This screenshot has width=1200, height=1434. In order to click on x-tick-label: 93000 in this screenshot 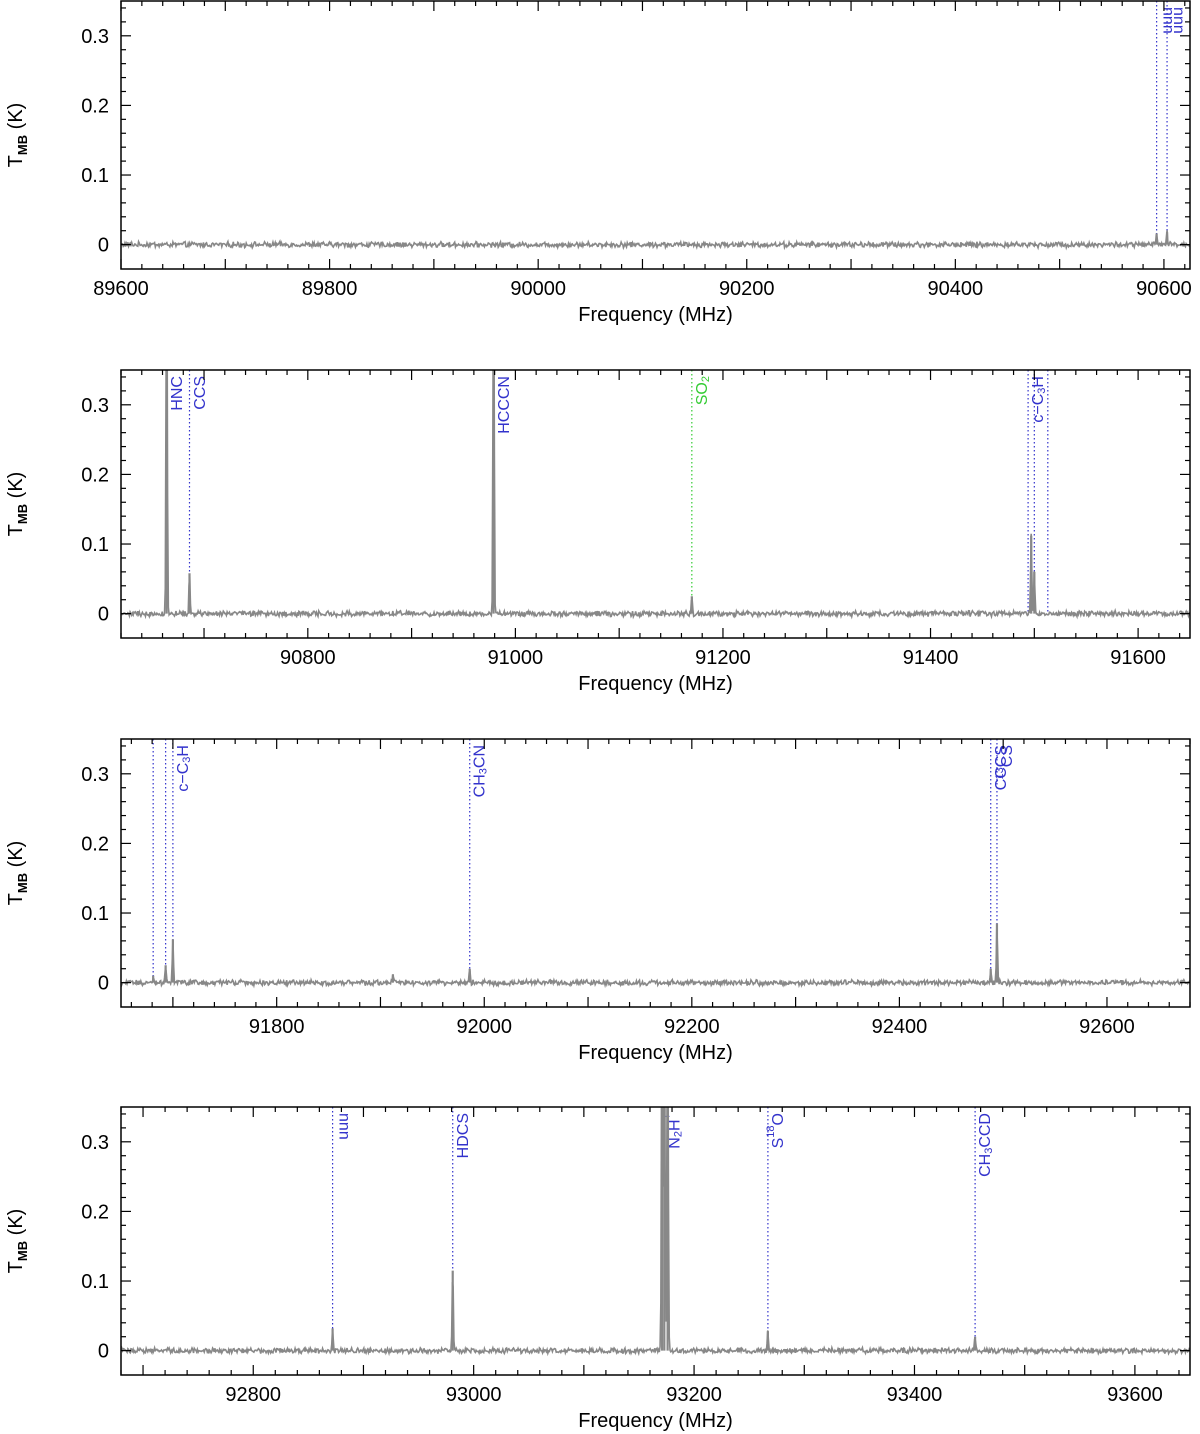, I will do `click(474, 1395)`.